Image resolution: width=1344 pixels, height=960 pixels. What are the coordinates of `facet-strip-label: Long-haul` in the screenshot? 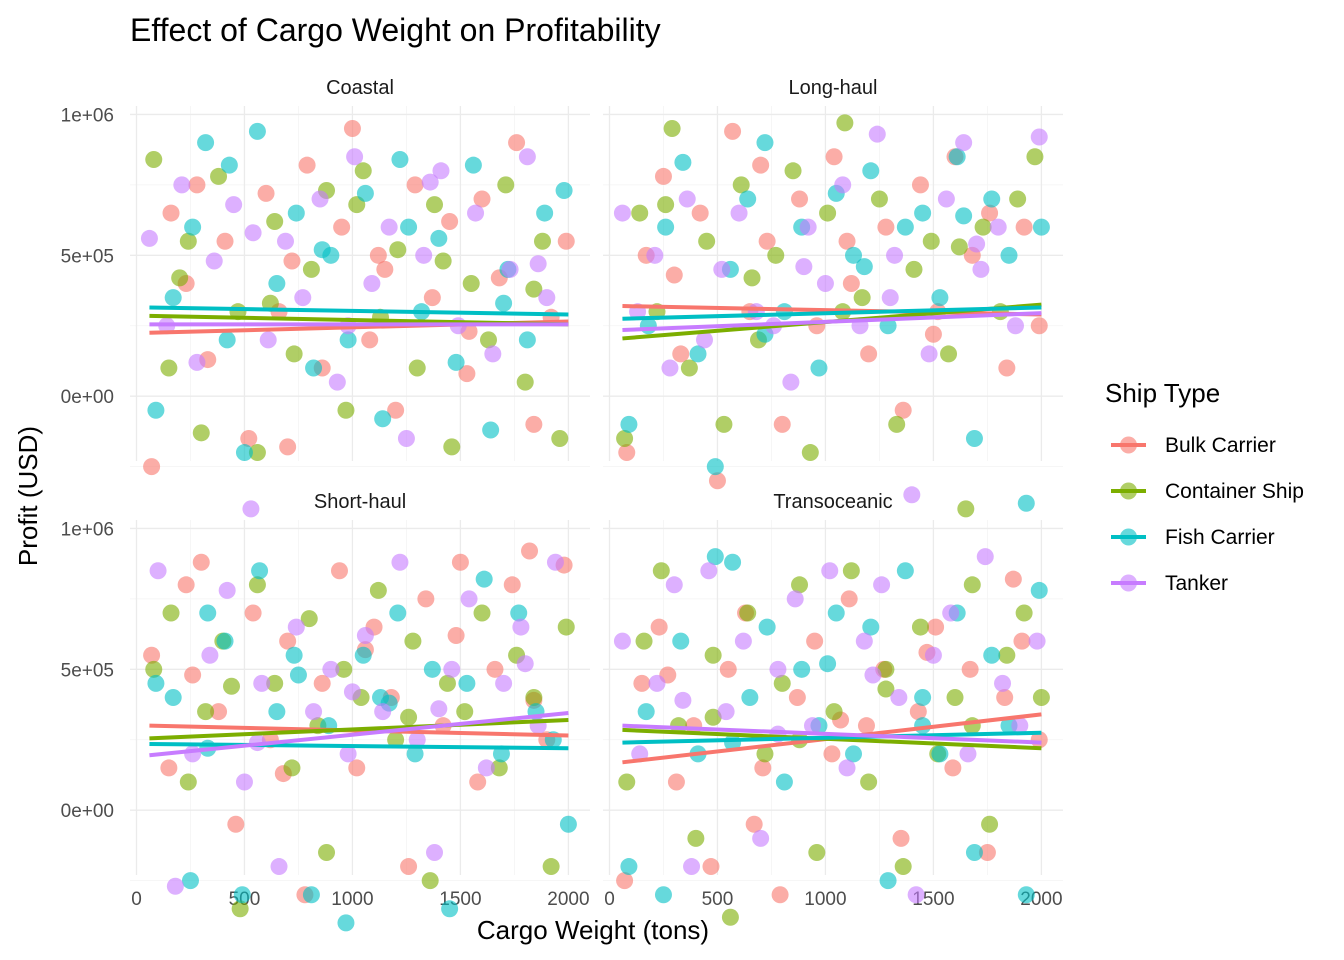 It's located at (833, 88).